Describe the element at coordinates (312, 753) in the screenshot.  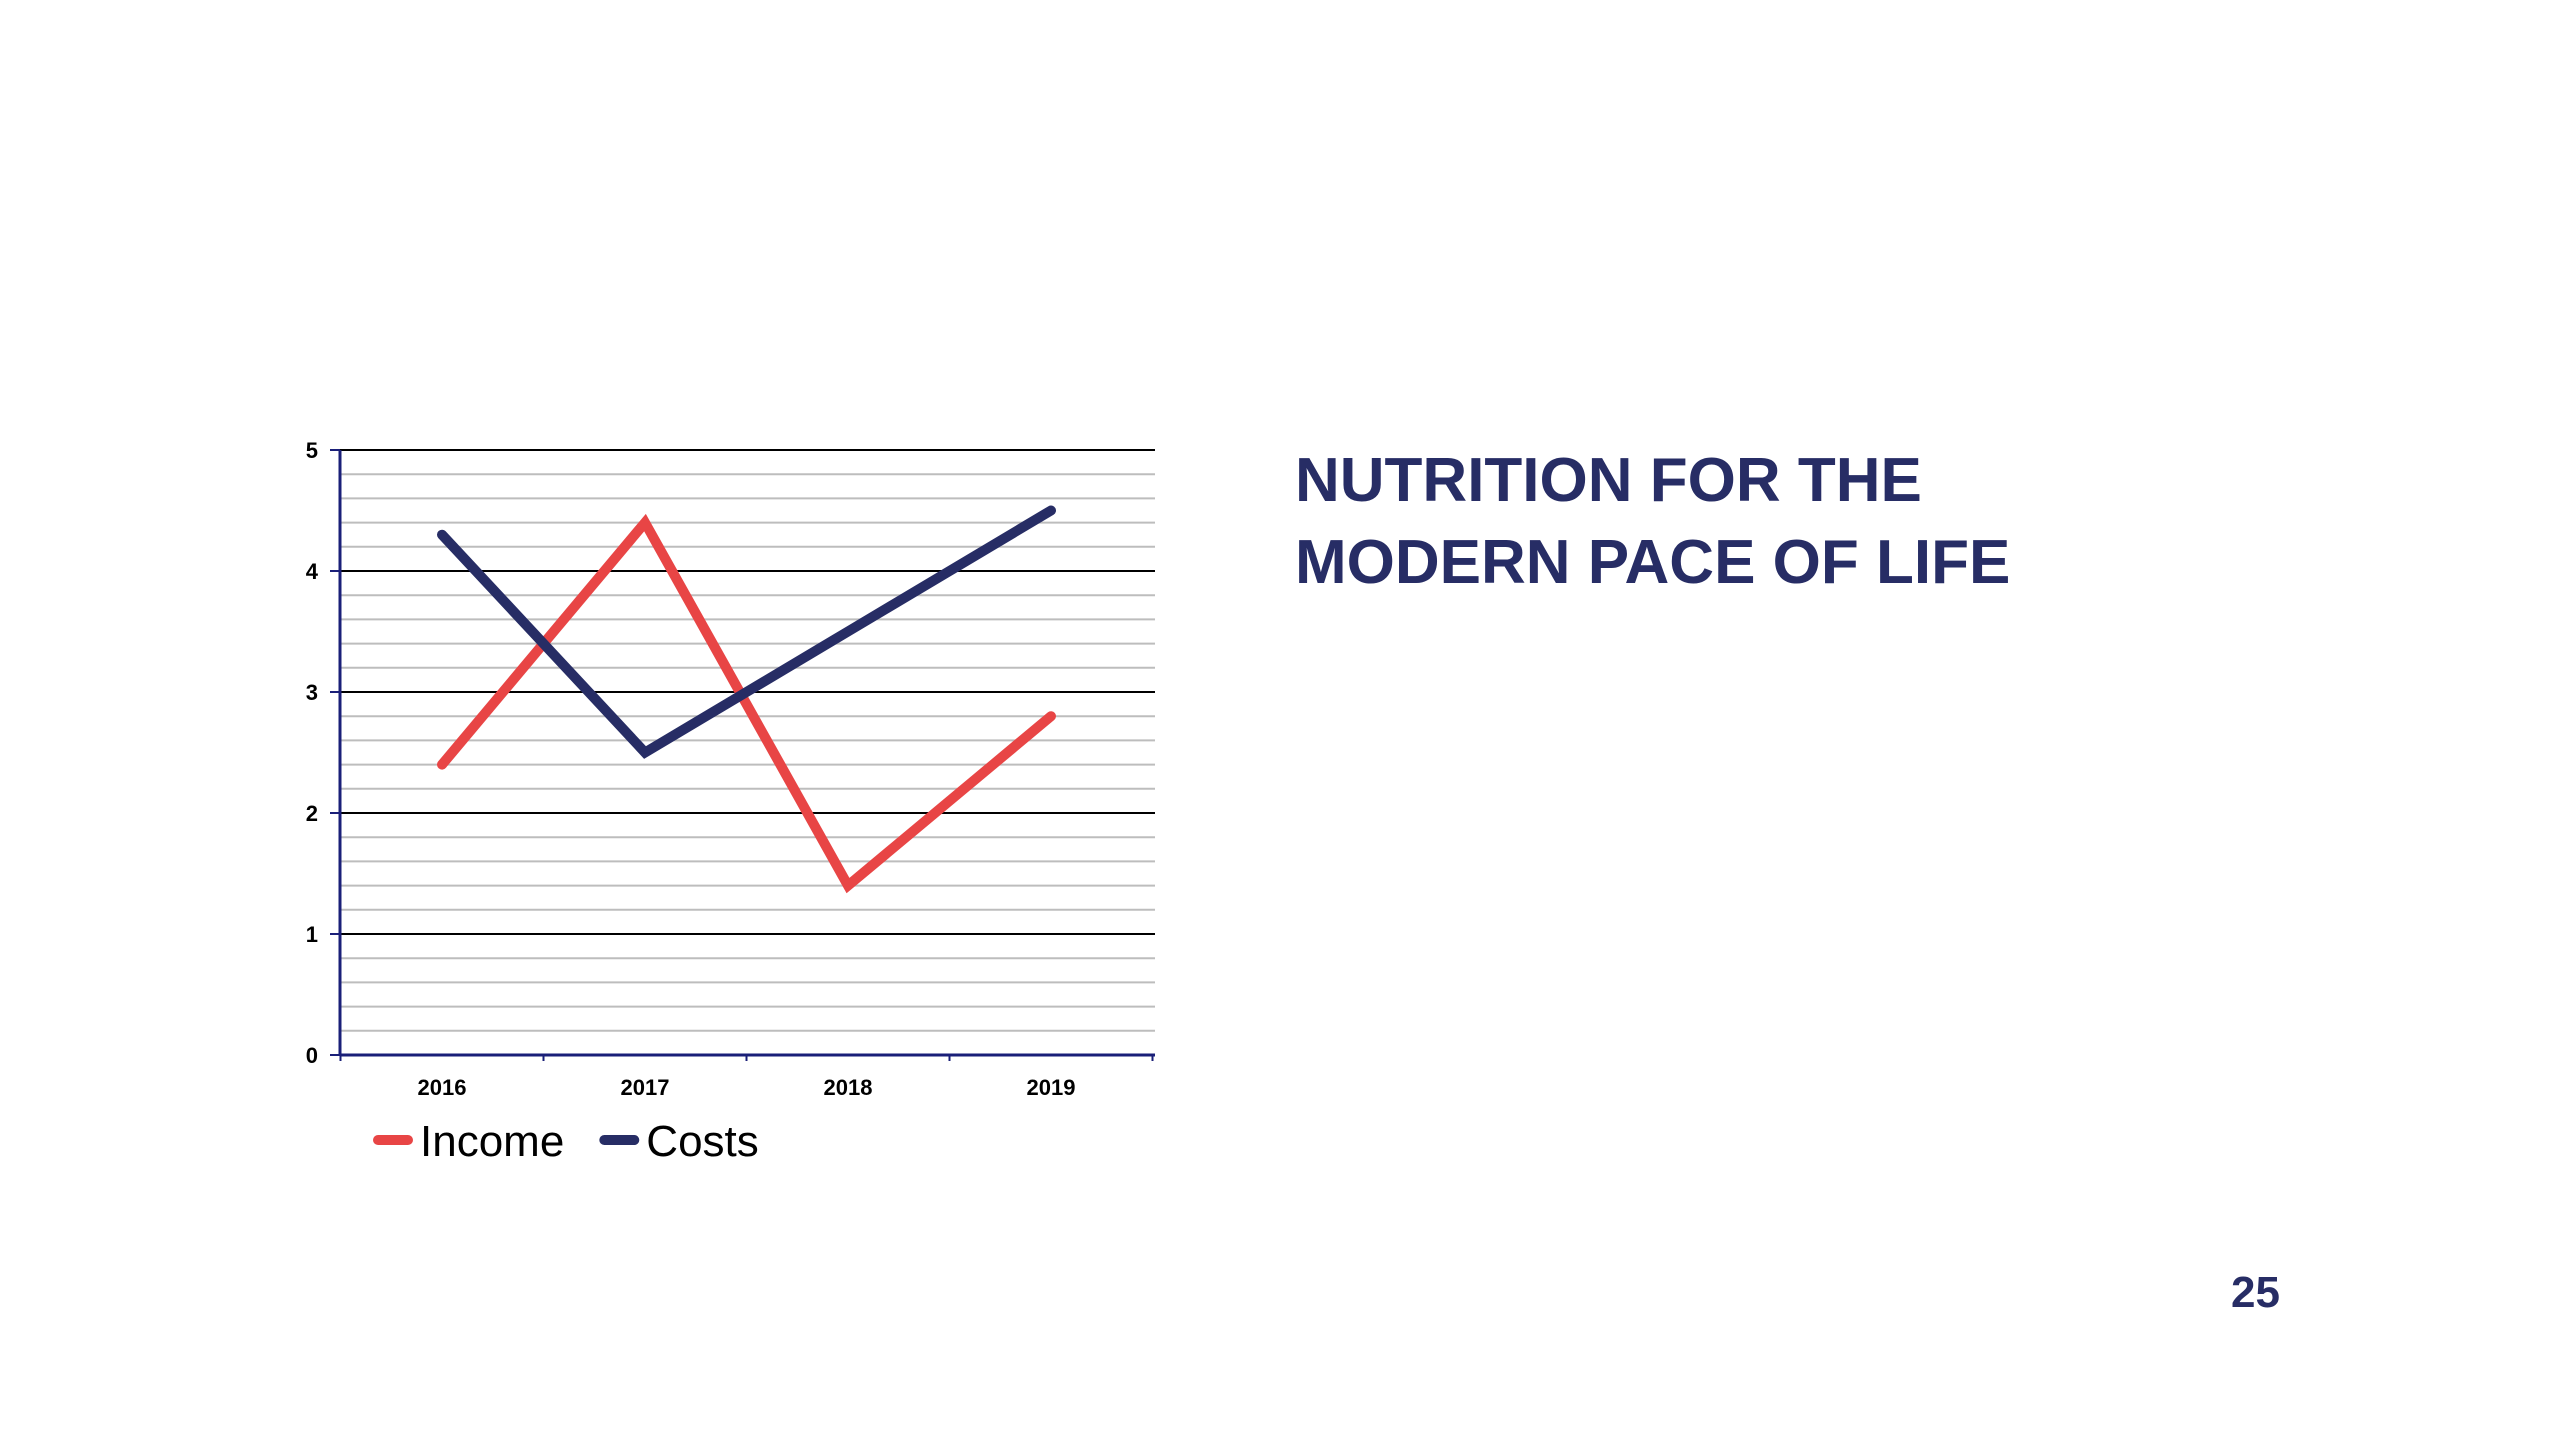
I see `y-axis-tick-labels: 0 1 2 3 4 5` at that location.